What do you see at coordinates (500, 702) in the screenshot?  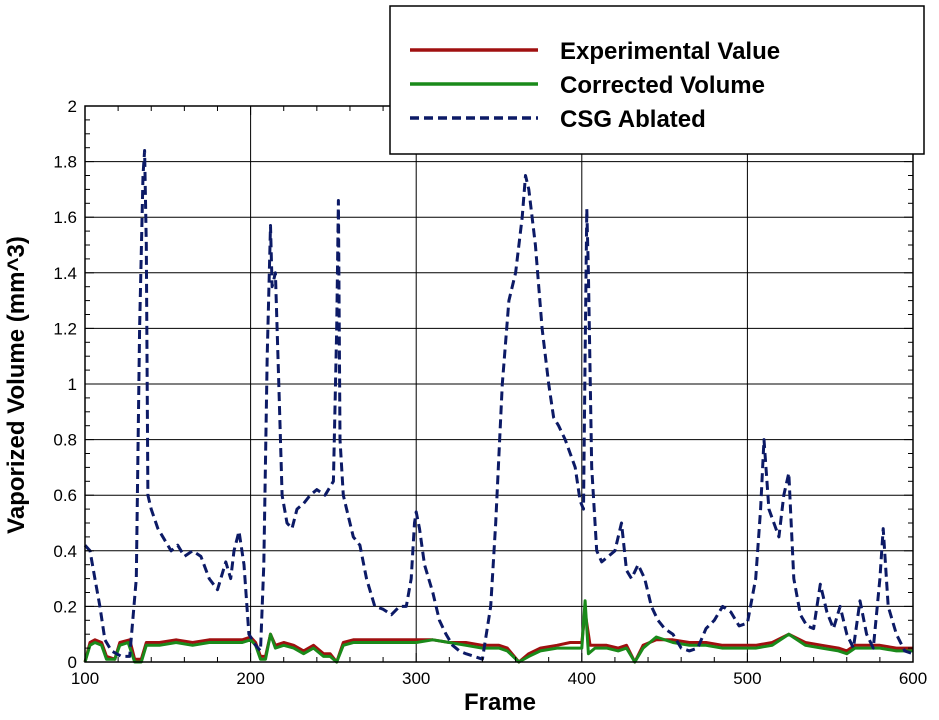 I see `x-axis-label: Frame` at bounding box center [500, 702].